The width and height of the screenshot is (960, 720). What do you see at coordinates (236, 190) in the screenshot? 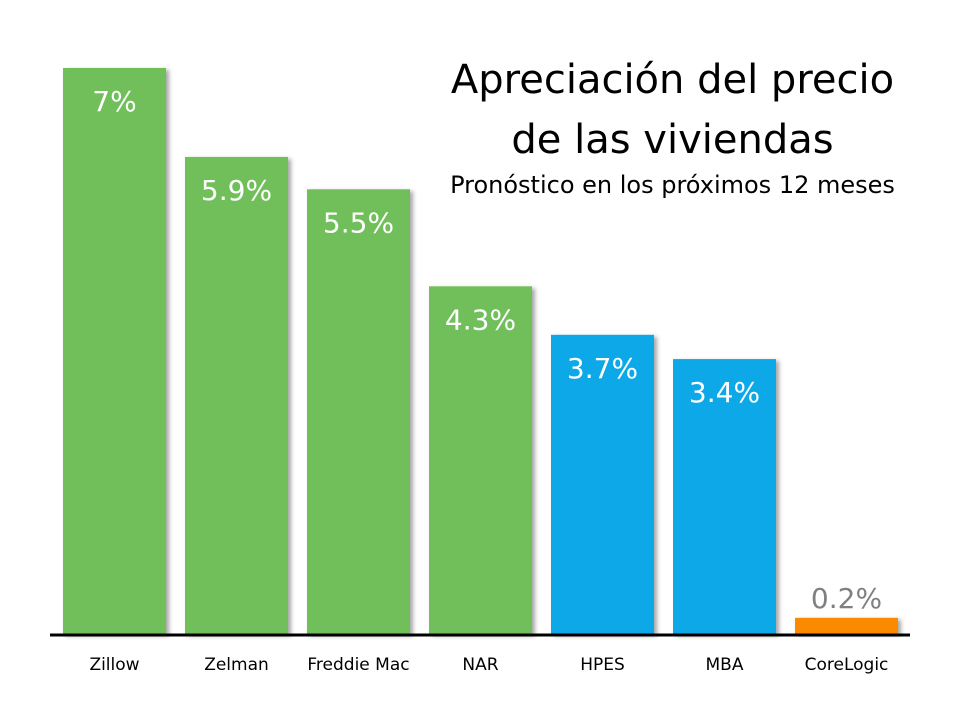
I see `data-label: 5.9%` at bounding box center [236, 190].